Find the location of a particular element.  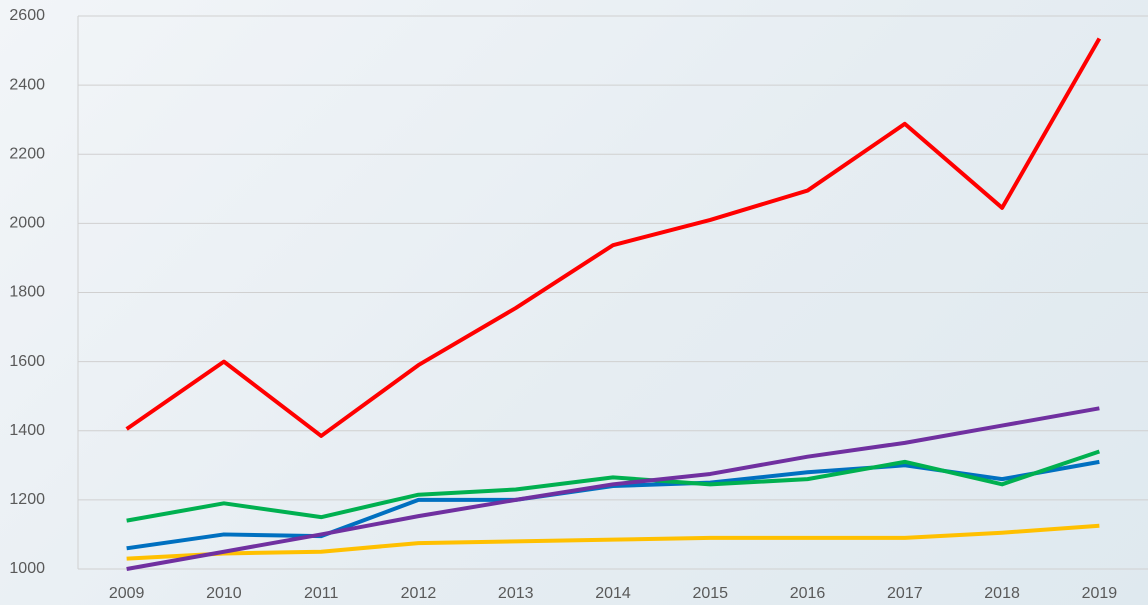

x-tick-label: 2018 is located at coordinates (1002, 593).